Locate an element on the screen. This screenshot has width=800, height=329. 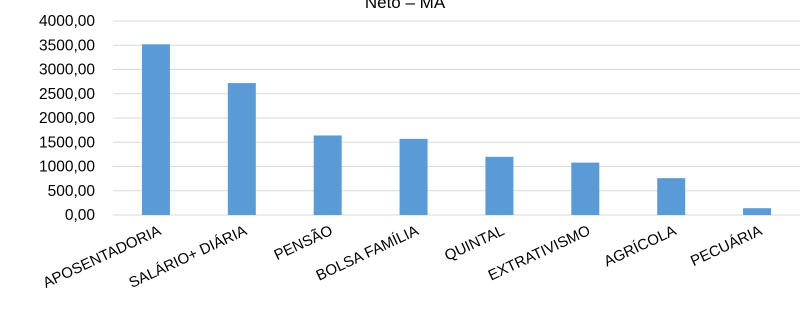
y-tick-label: 1500,00 is located at coordinates (67, 142).